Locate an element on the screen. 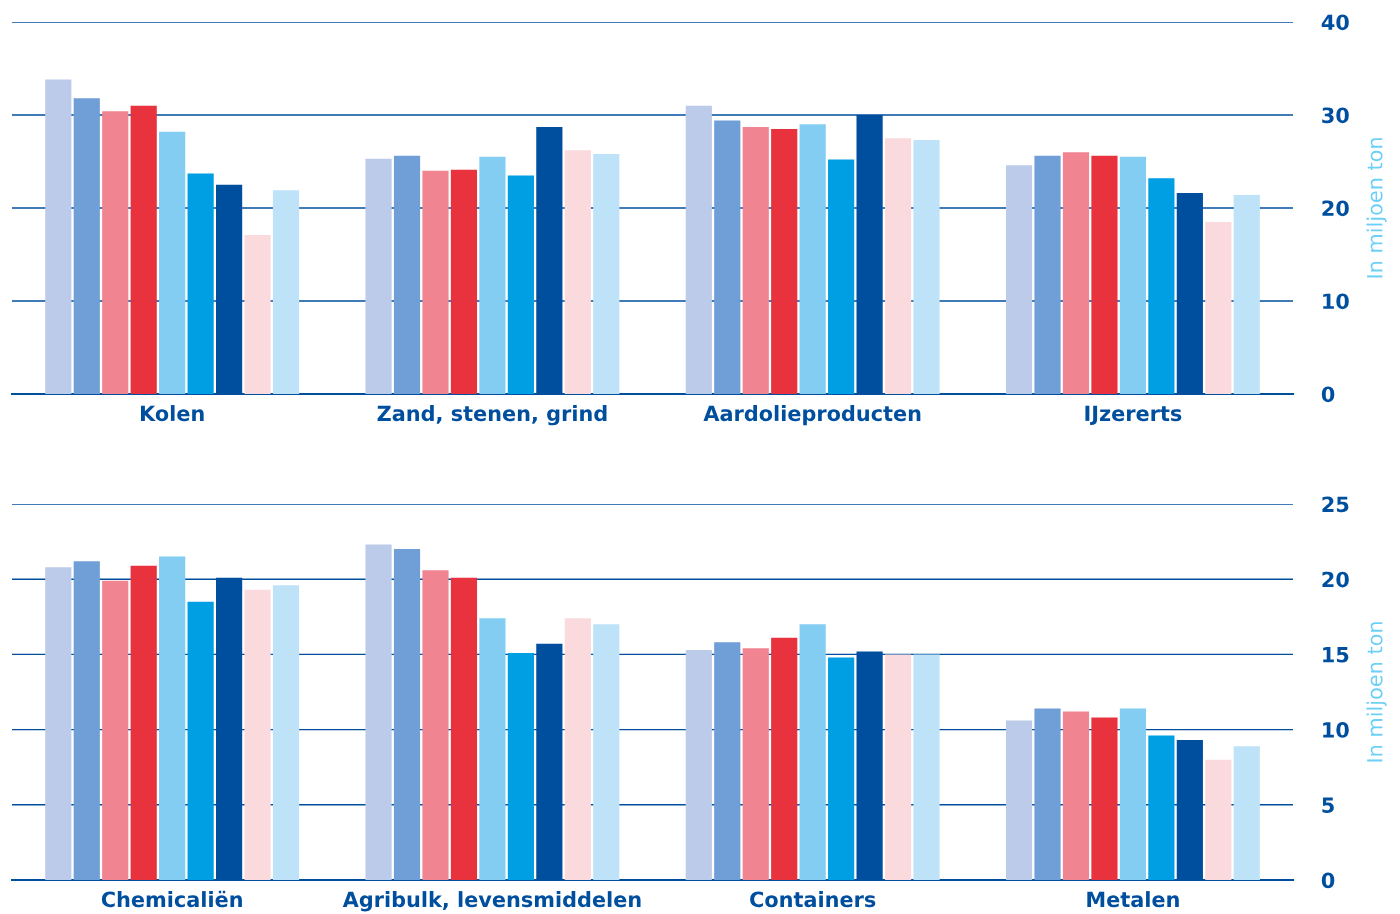 Image resolution: width=1400 pixels, height=914 pixels. x-tick-label: Containers is located at coordinates (813, 899).